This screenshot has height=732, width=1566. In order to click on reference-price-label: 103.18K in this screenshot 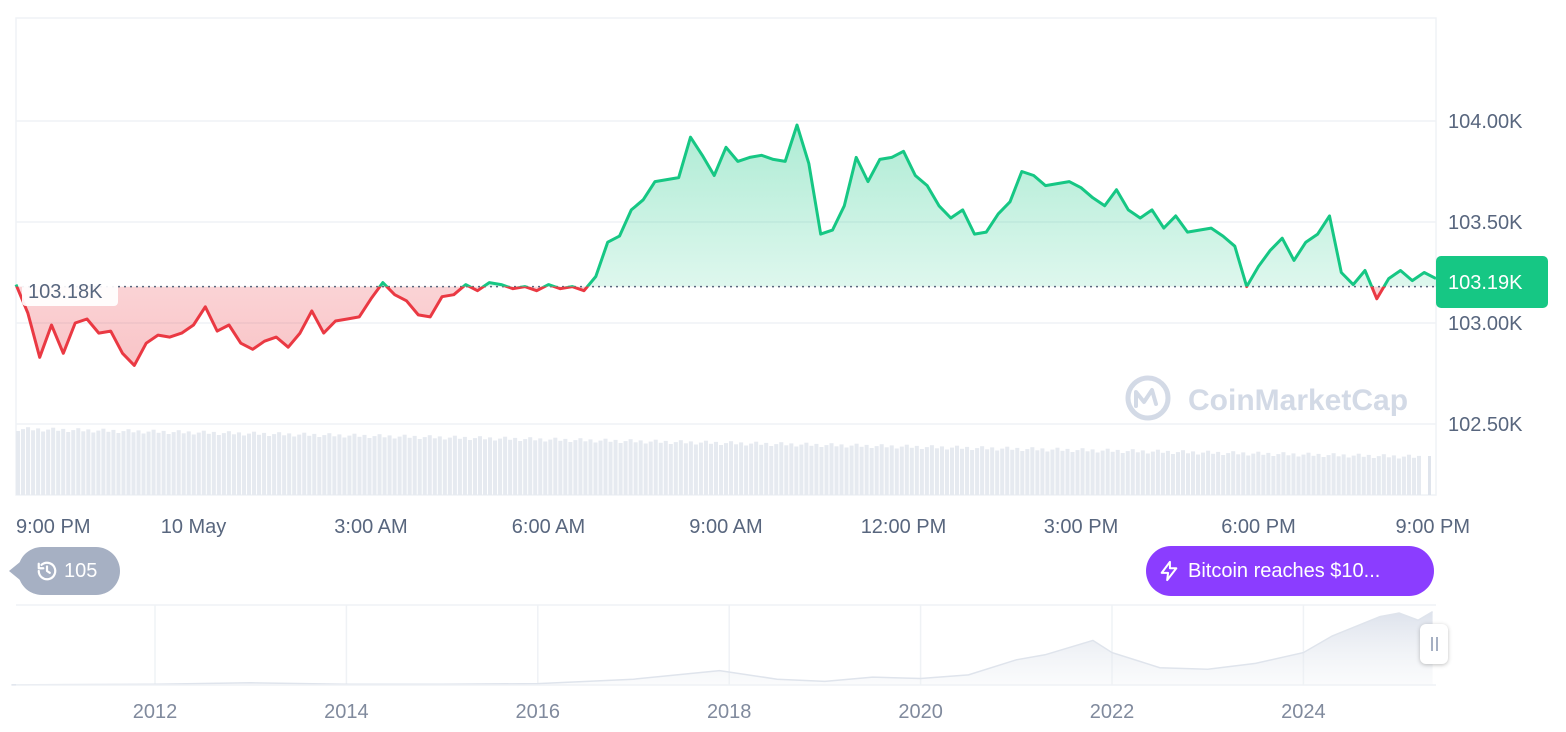, I will do `click(70, 291)`.